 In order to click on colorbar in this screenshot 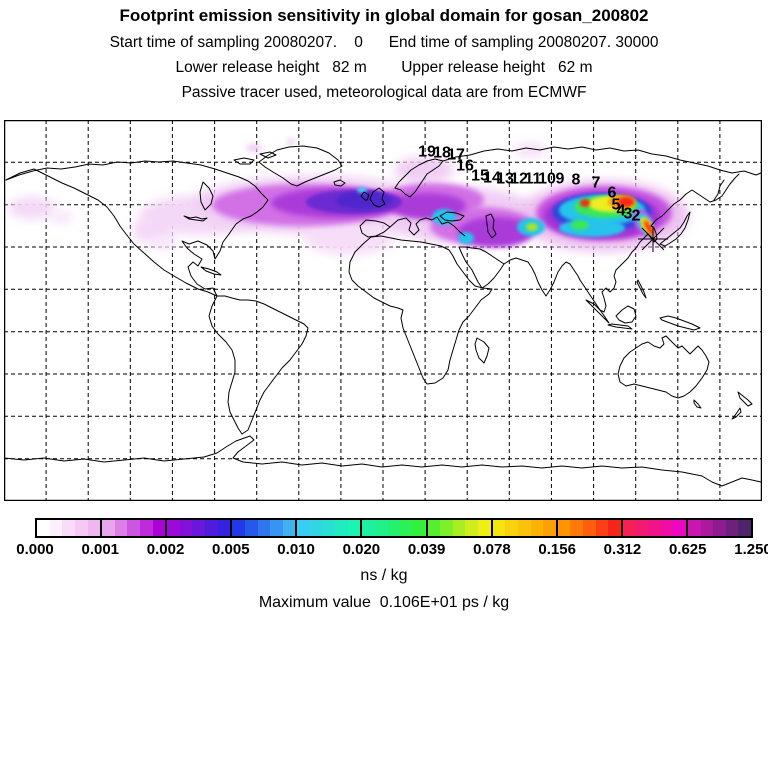, I will do `click(394, 528)`.